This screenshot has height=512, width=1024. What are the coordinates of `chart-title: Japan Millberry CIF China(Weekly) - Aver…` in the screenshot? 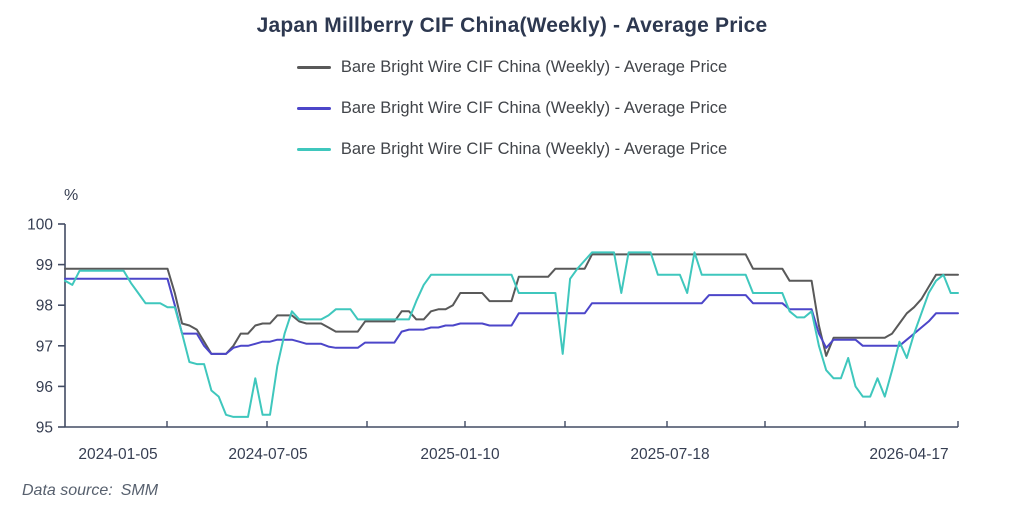 It's located at (512, 25).